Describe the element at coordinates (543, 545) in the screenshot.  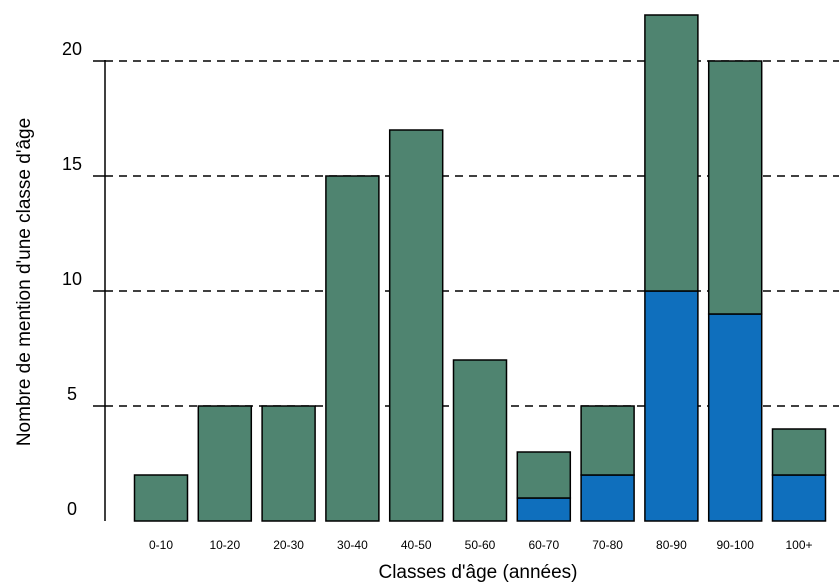
I see `x-tick-label: 60-70` at that location.